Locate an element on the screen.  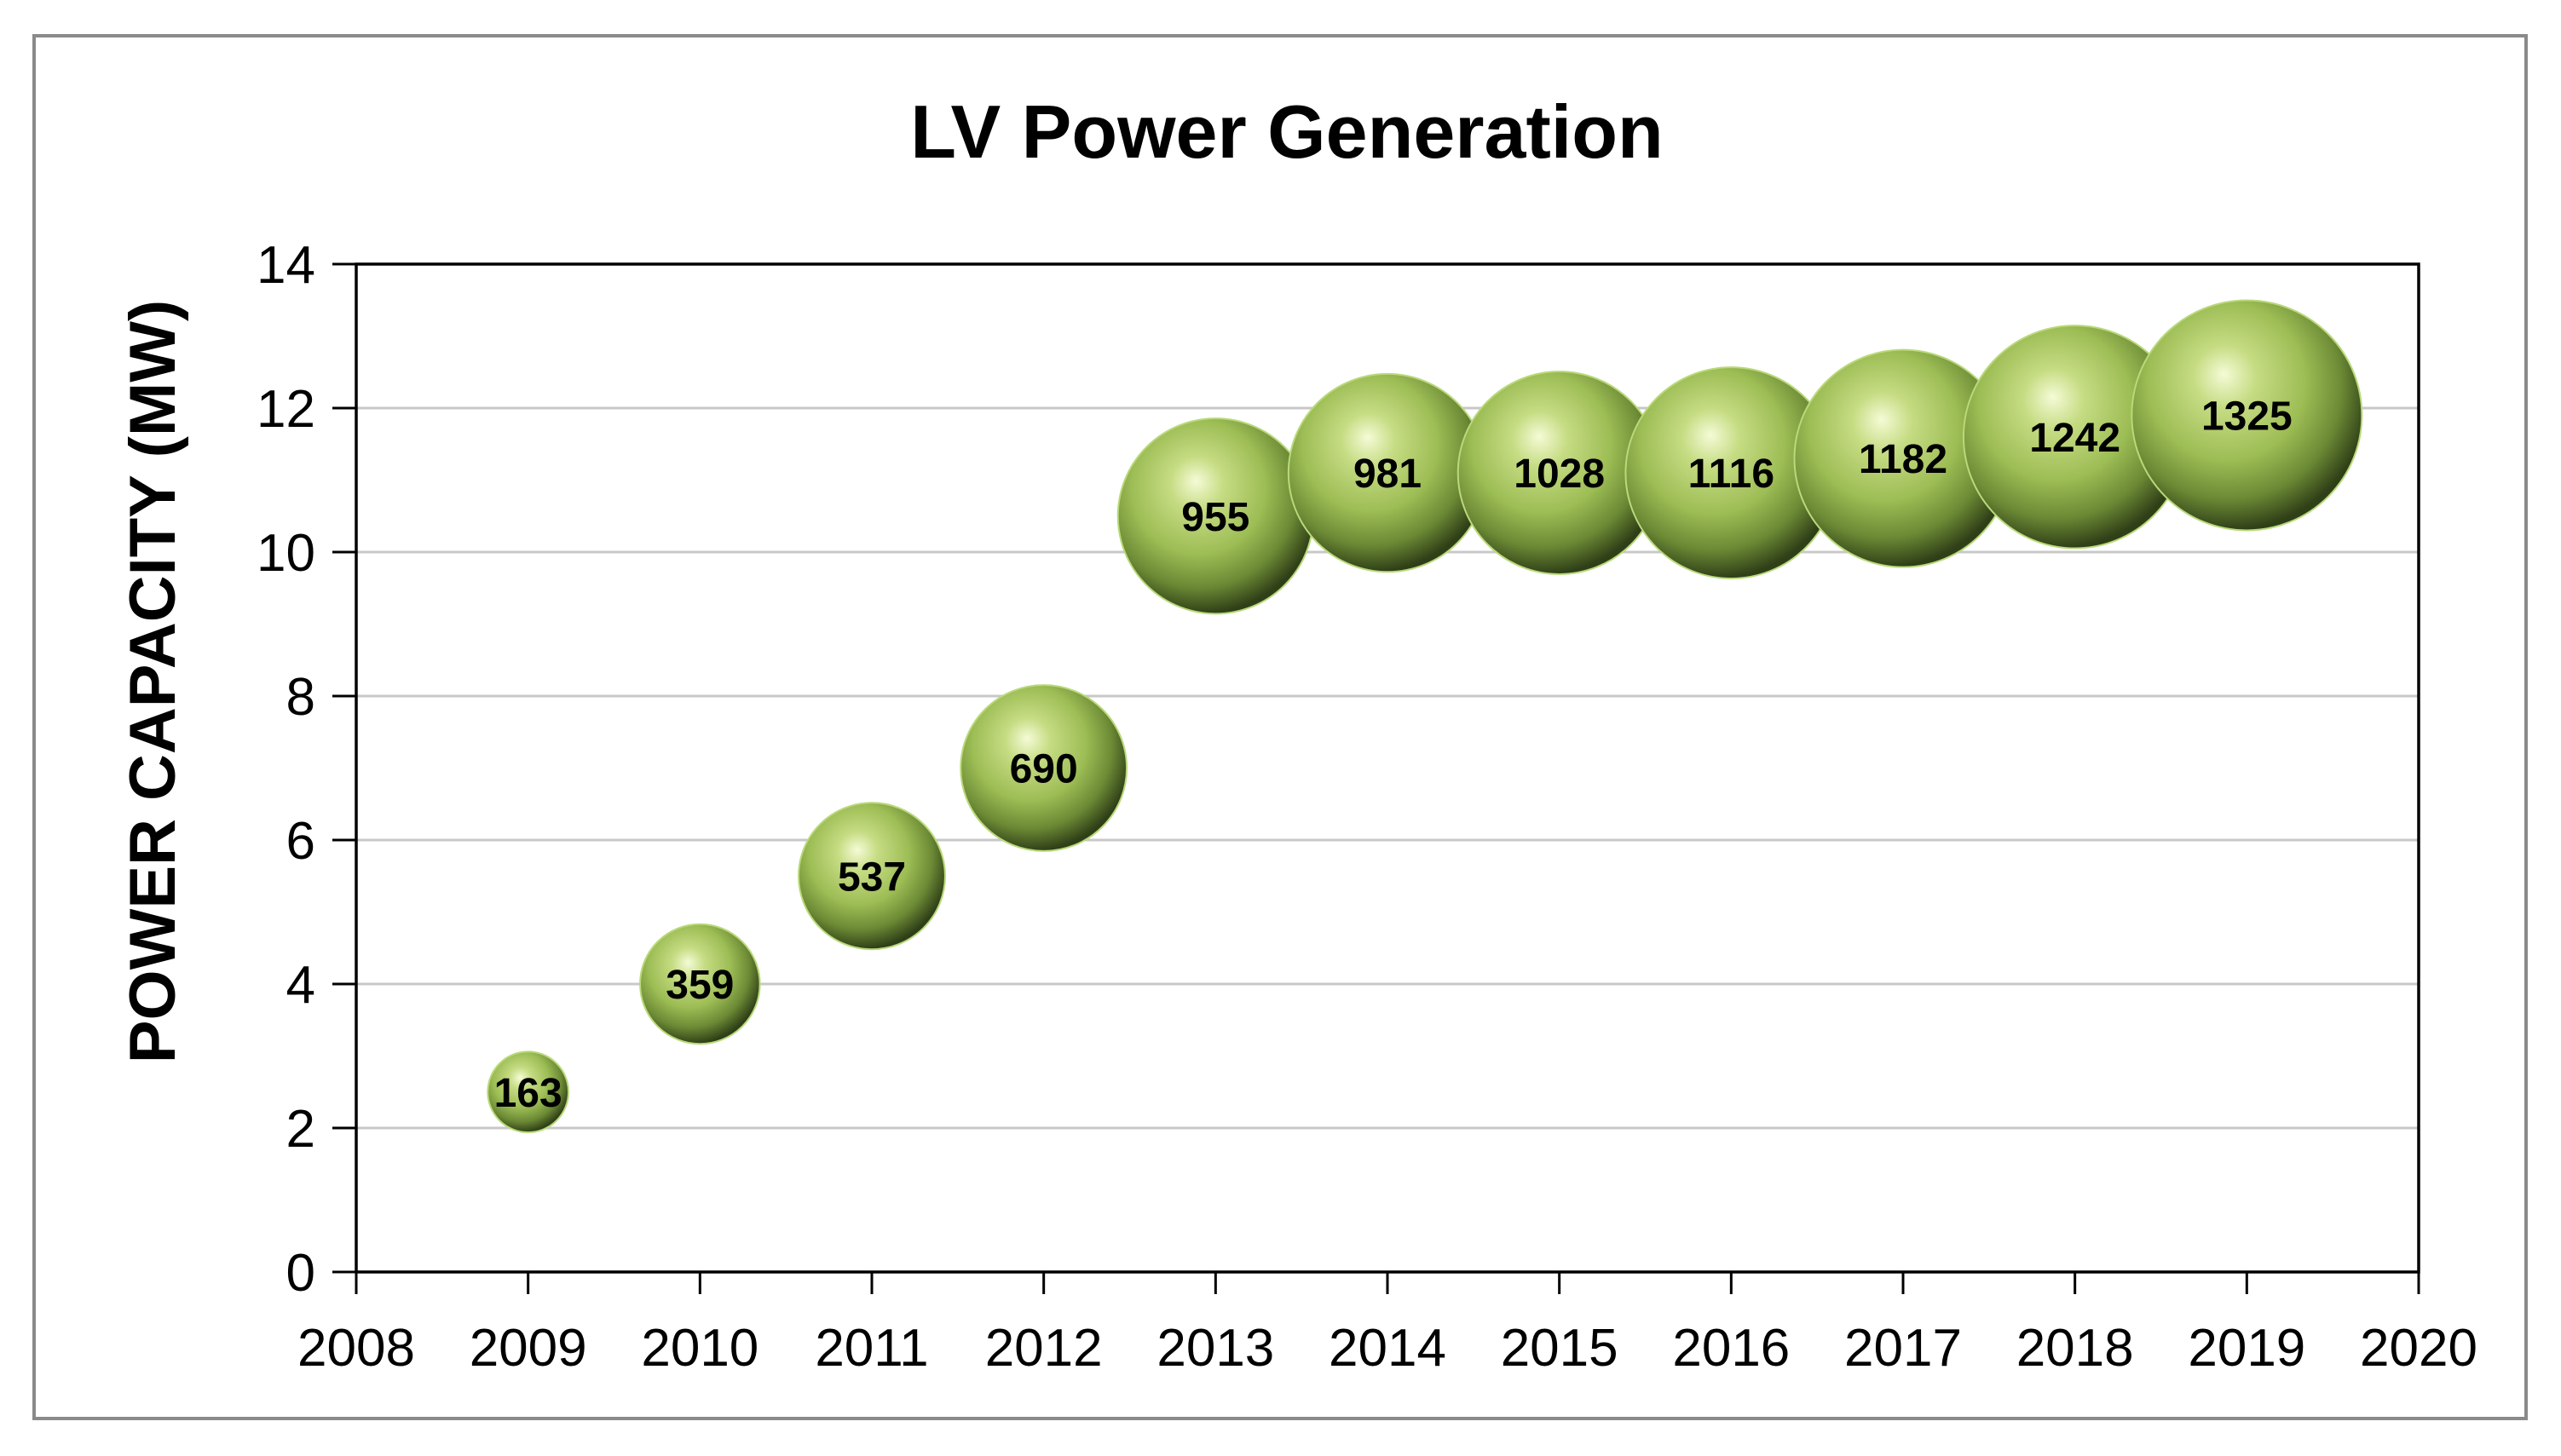
x-tick-label: 2019 is located at coordinates (2246, 1349).